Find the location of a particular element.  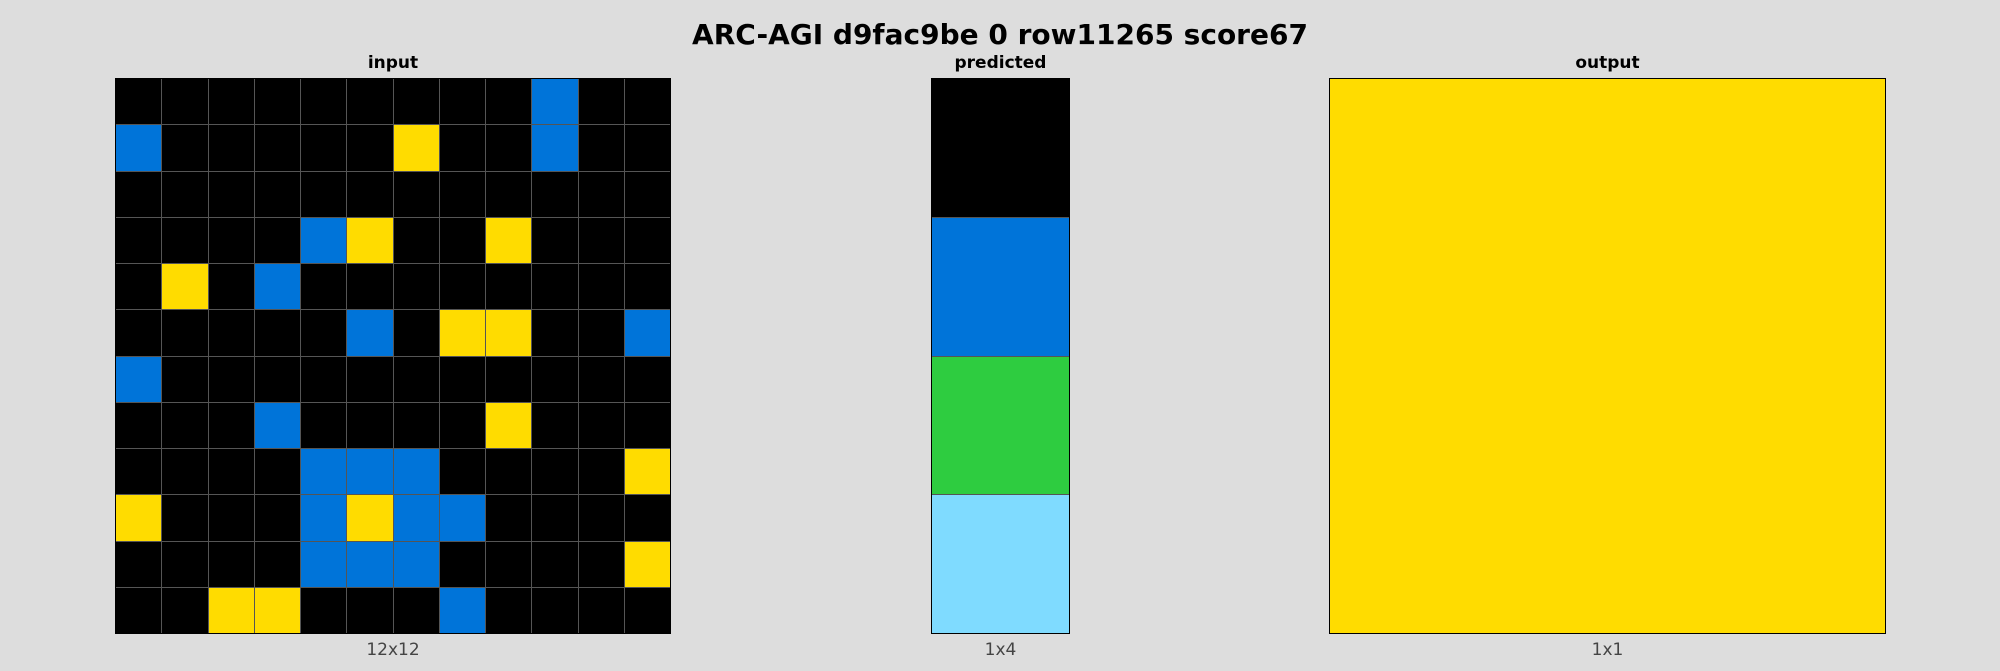

output-dims: 1x1 is located at coordinates (1607, 650).